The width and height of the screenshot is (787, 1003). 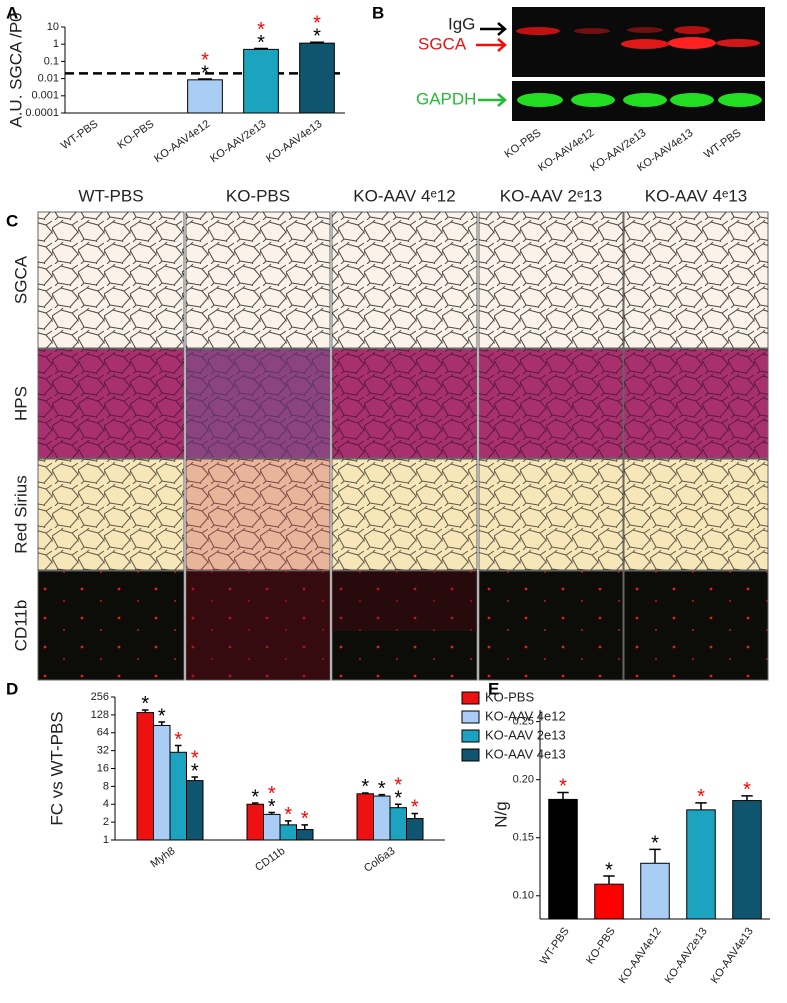 What do you see at coordinates (106, 804) in the screenshot?
I see `y-tick-label: 4` at bounding box center [106, 804].